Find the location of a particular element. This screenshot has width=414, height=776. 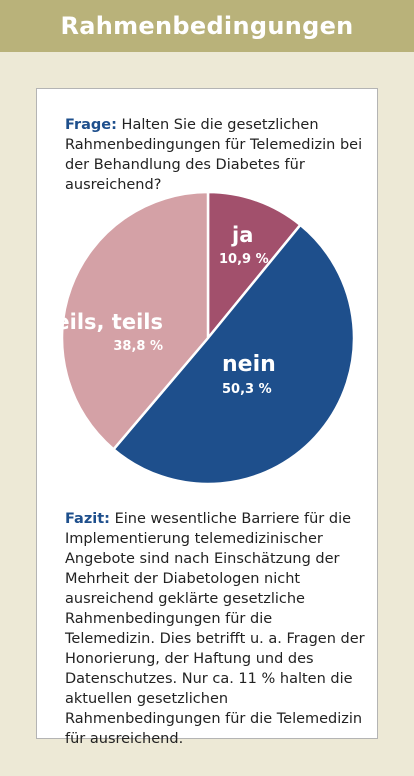

pie-slice-ja is located at coordinates (254, 266).